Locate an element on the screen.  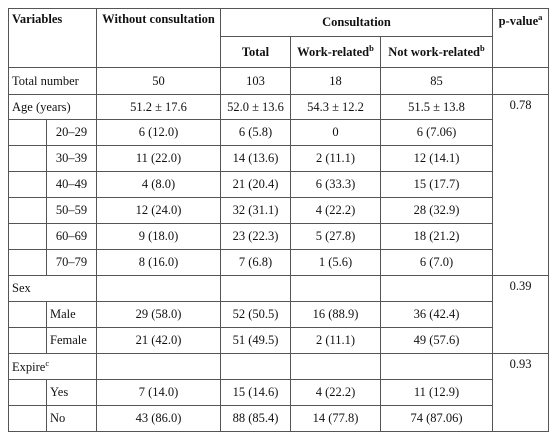
table-row-total: Total number 50 103 18 85 is located at coordinates (278, 81).